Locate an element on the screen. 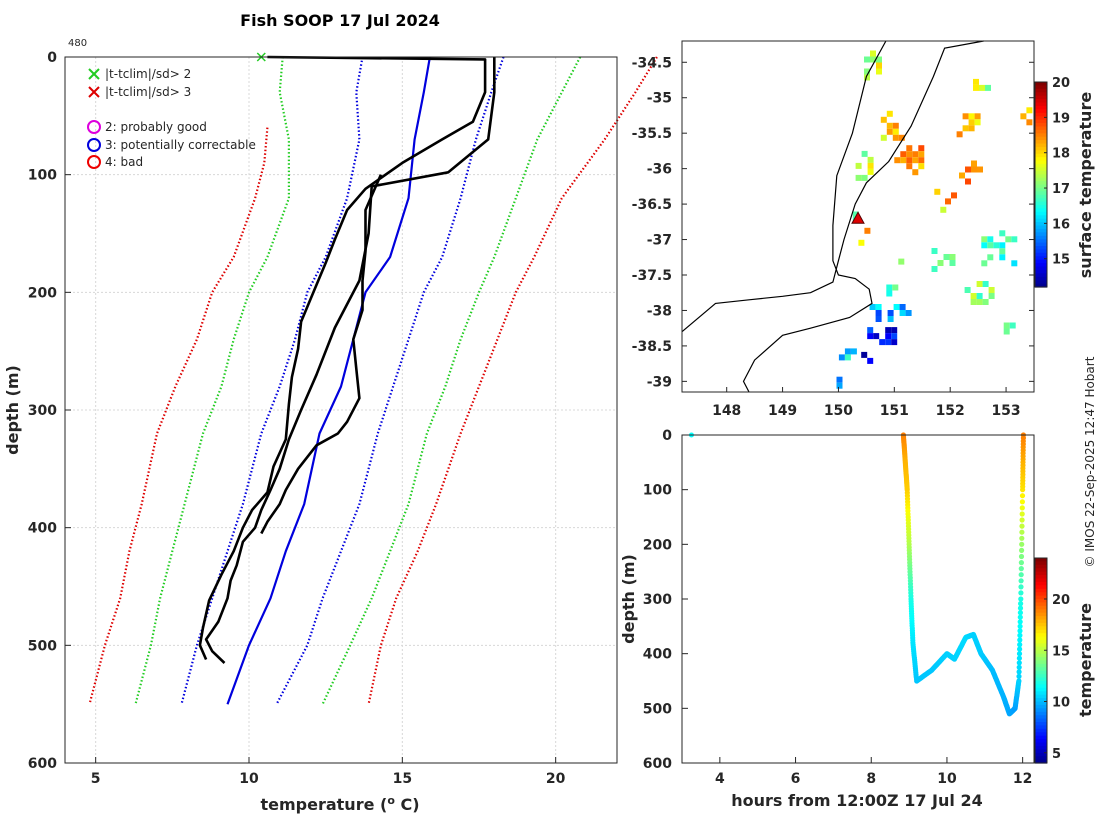 The image size is (1100, 820). lat-tick-label: -35.5 is located at coordinates (652, 134).